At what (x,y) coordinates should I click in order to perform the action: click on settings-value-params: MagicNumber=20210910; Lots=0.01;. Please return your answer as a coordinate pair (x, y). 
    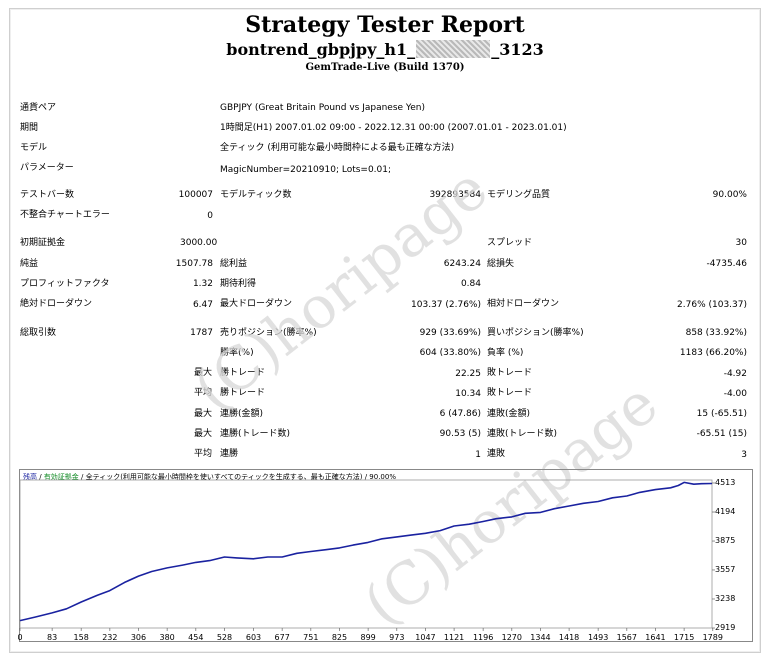
    Looking at the image, I should click on (306, 170).